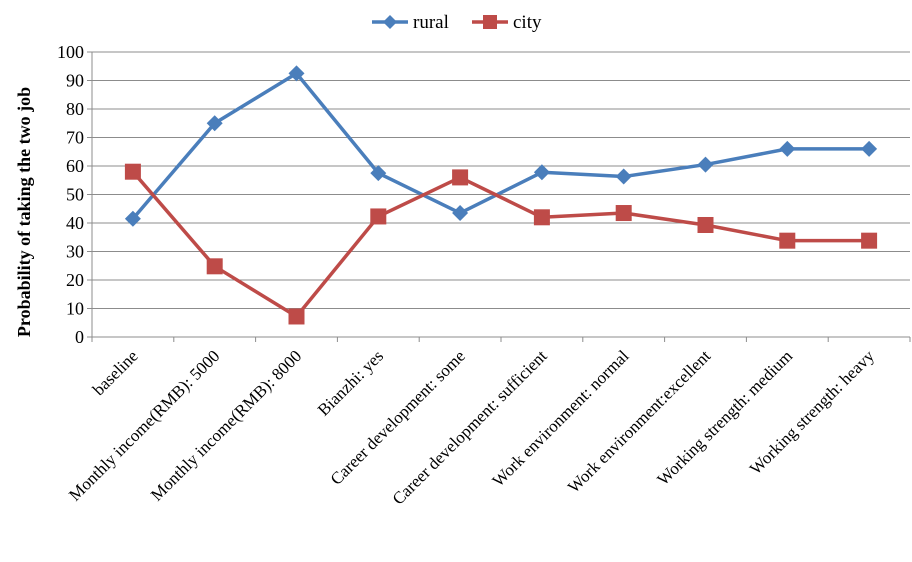  What do you see at coordinates (70, 52) in the screenshot?
I see `y-tick-label: 100` at bounding box center [70, 52].